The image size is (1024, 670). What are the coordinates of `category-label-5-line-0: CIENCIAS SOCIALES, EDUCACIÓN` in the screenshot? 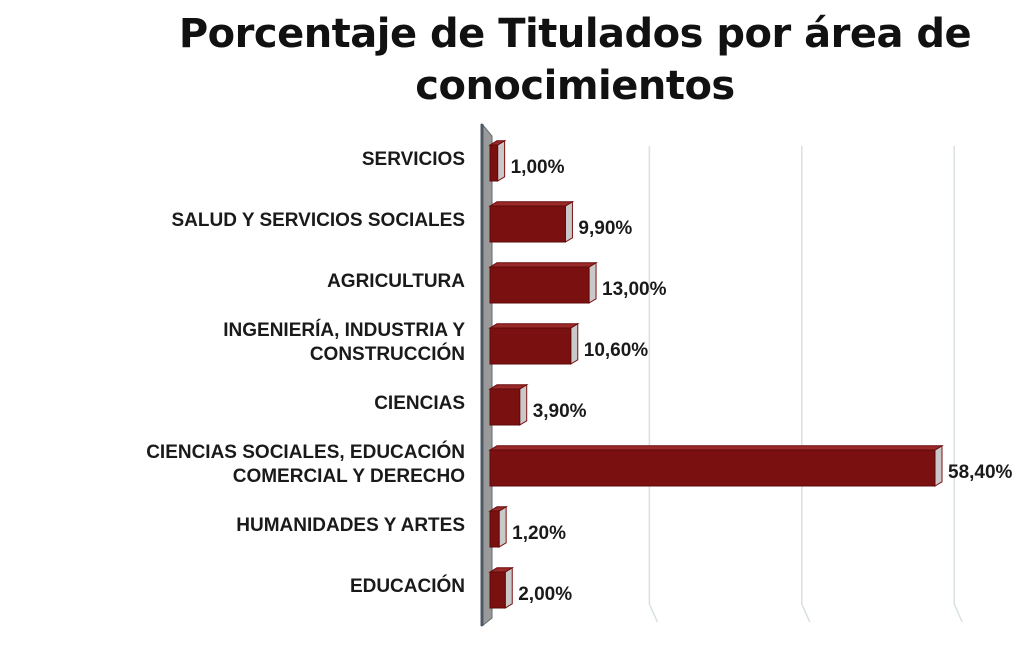 It's located at (305, 452).